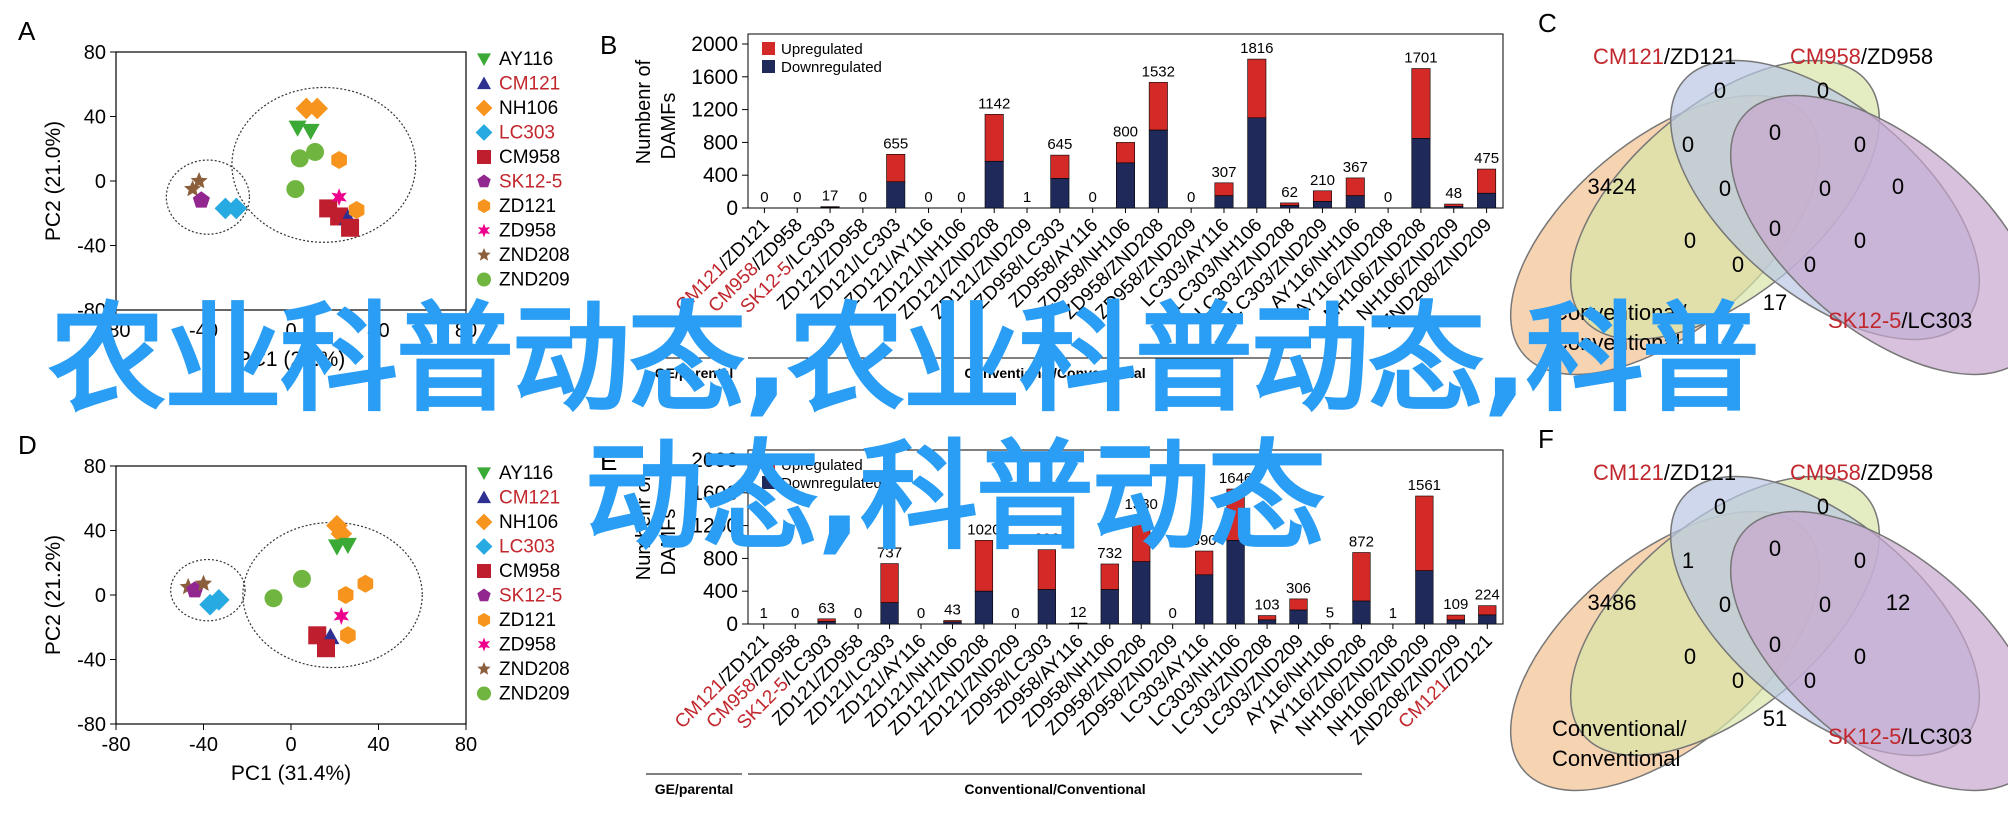  I want to click on bar-value-label: 62, so click(1289, 192).